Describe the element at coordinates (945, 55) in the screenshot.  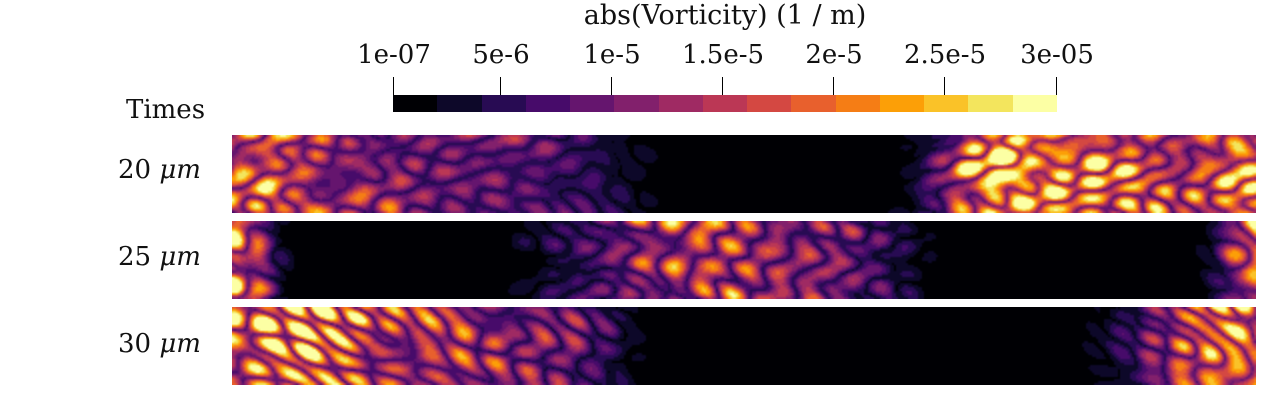
I see `colorbar-tick-label: 2.5e-5` at that location.